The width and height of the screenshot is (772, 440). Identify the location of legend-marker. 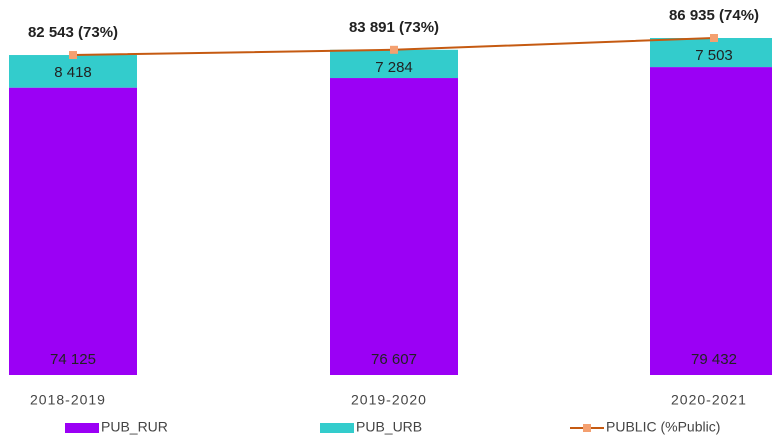
(587, 428).